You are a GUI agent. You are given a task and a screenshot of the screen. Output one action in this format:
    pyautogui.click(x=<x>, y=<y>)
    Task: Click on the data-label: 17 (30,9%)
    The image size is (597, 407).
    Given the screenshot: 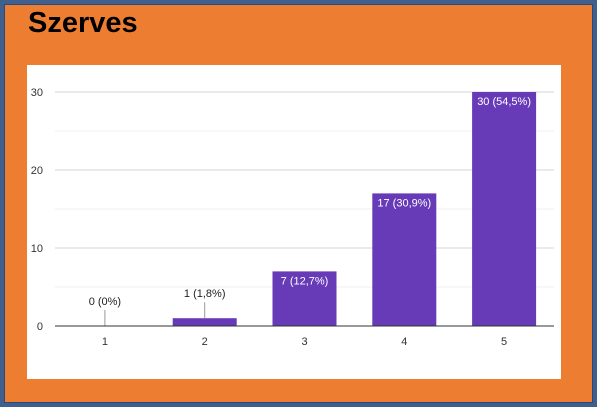 What is the action you would take?
    pyautogui.click(x=404, y=203)
    